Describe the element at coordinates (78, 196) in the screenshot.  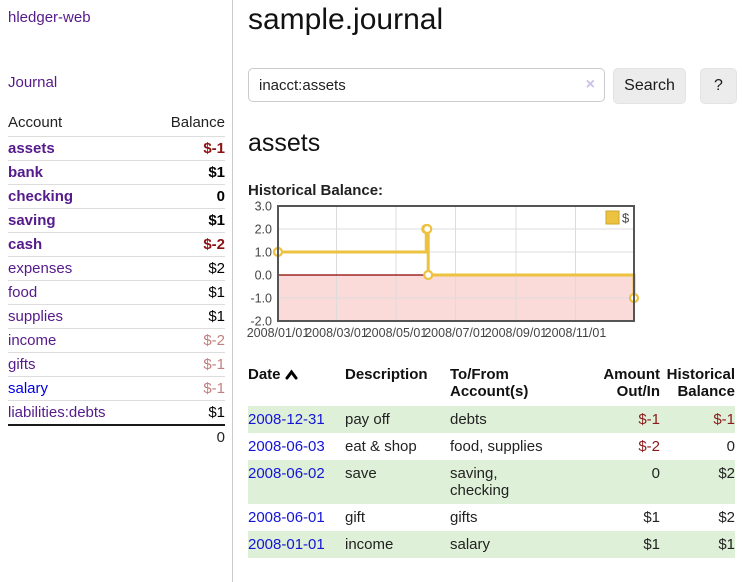
I see `account-name-cell: checking` at that location.